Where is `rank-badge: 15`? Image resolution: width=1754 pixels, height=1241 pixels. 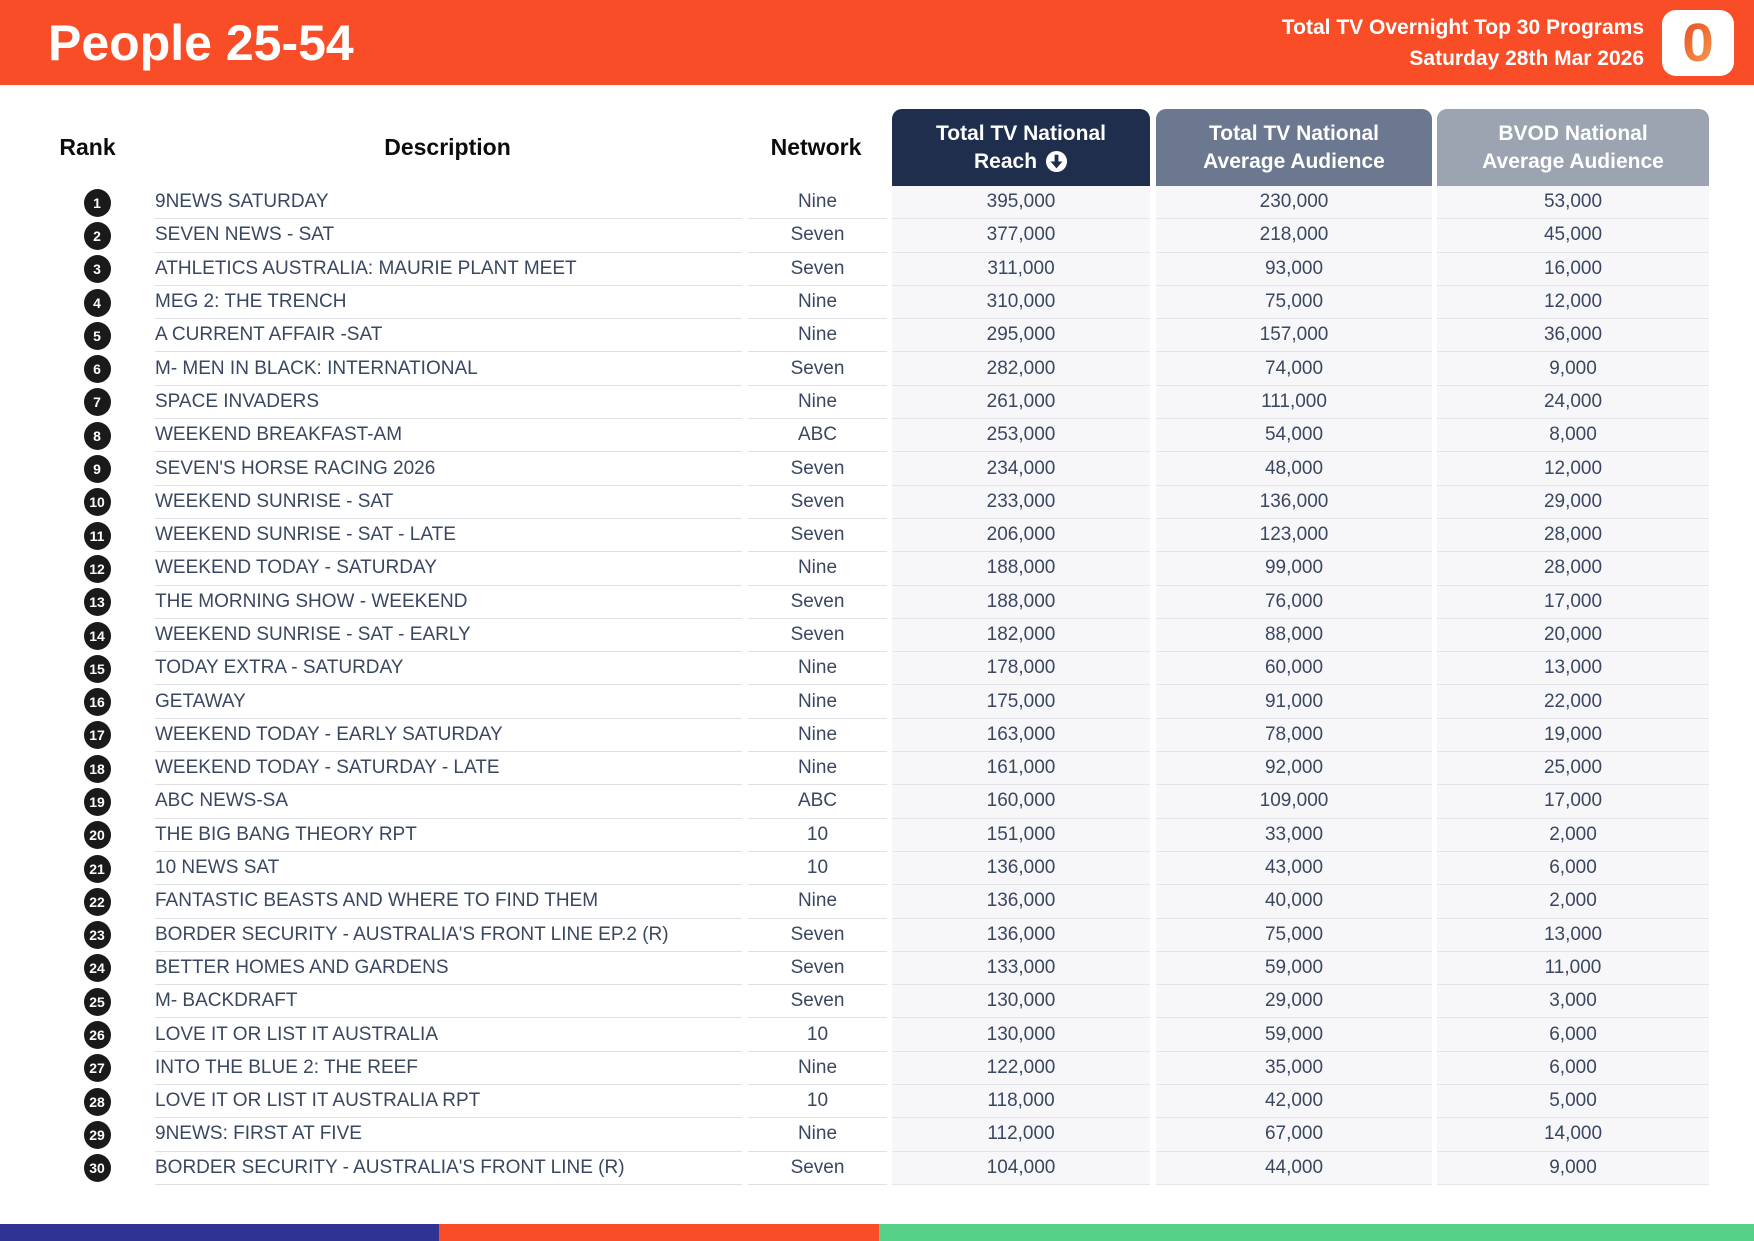
rank-badge: 15 is located at coordinates (97, 668).